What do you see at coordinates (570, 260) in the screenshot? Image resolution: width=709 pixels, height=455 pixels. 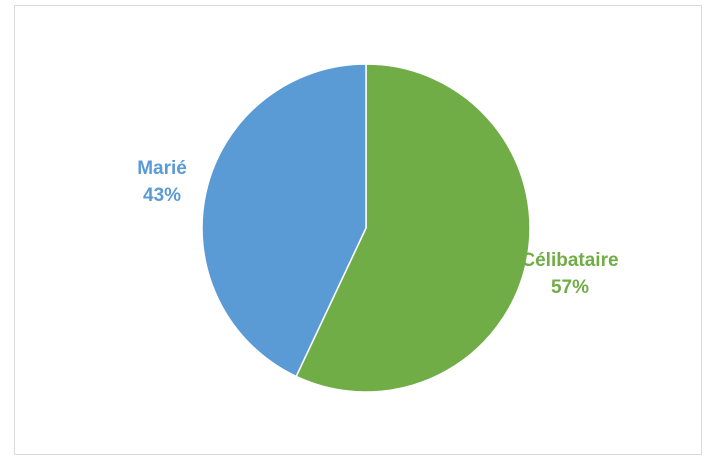 I see `category-label: Célibataire` at bounding box center [570, 260].